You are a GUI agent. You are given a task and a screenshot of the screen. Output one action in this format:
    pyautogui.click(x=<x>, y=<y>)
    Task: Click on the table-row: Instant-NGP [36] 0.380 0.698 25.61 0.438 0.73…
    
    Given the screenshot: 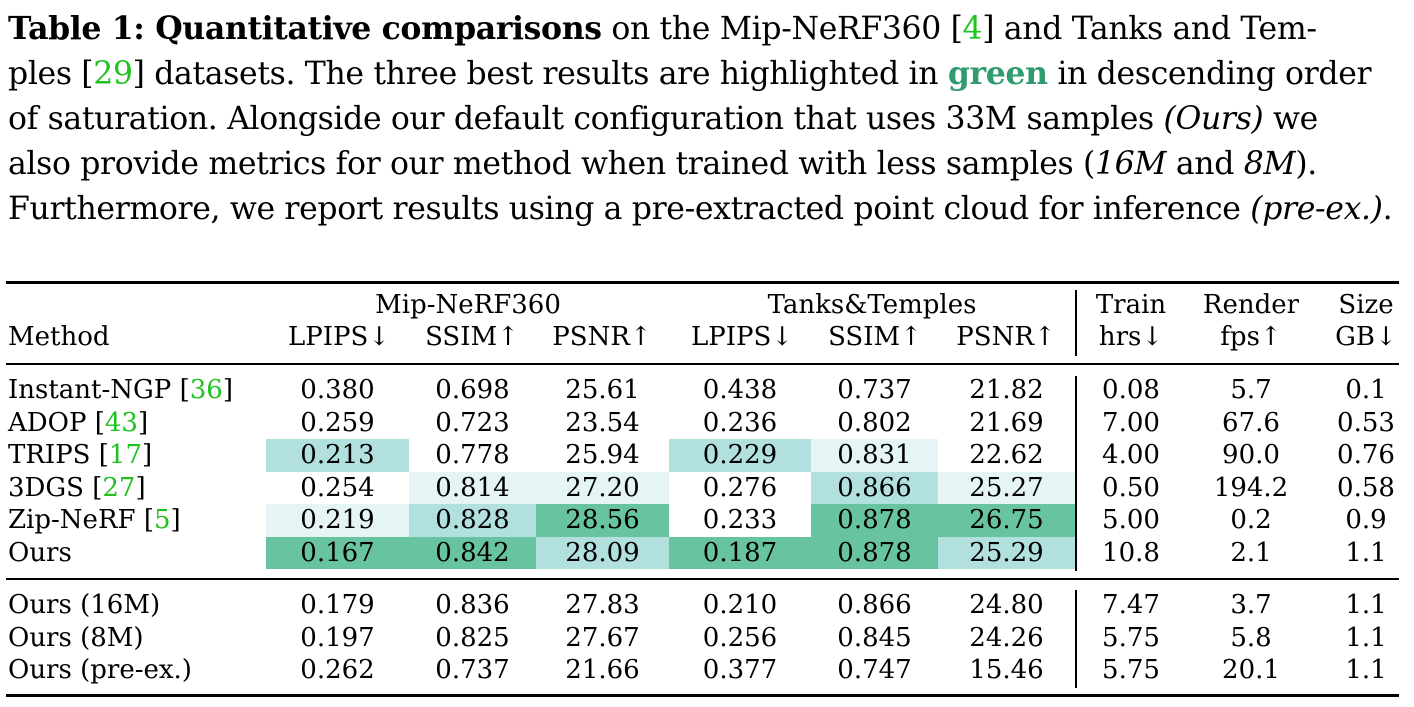 What is the action you would take?
    pyautogui.click(x=707, y=390)
    